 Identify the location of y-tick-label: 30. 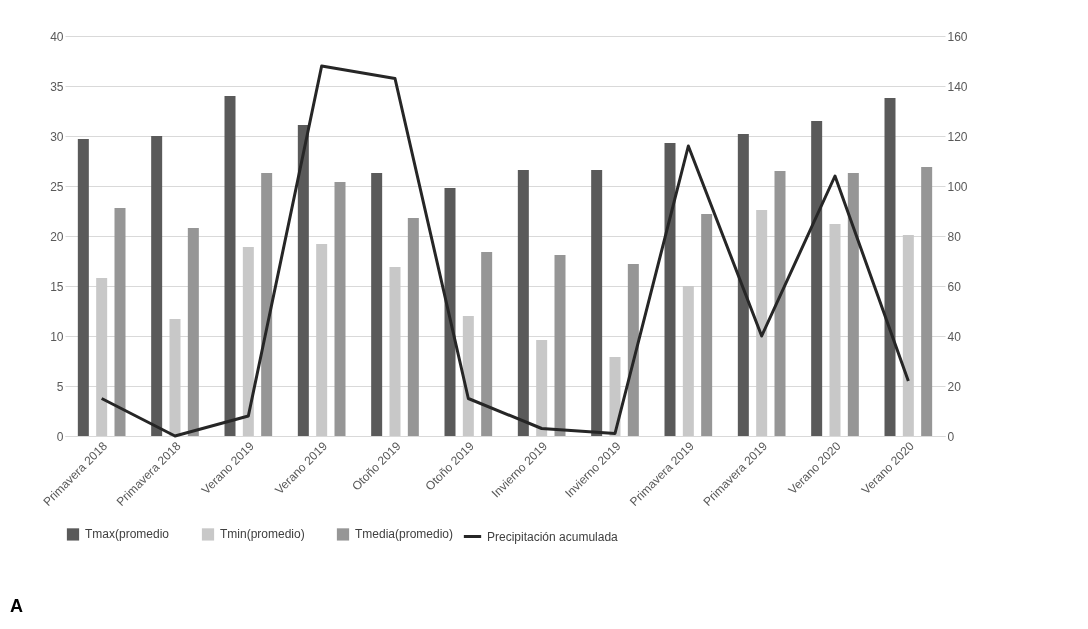
(57, 136).